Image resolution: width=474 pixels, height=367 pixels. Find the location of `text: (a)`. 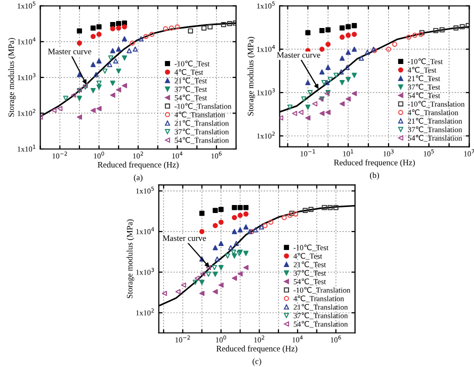

text: (a) is located at coordinates (138, 178).